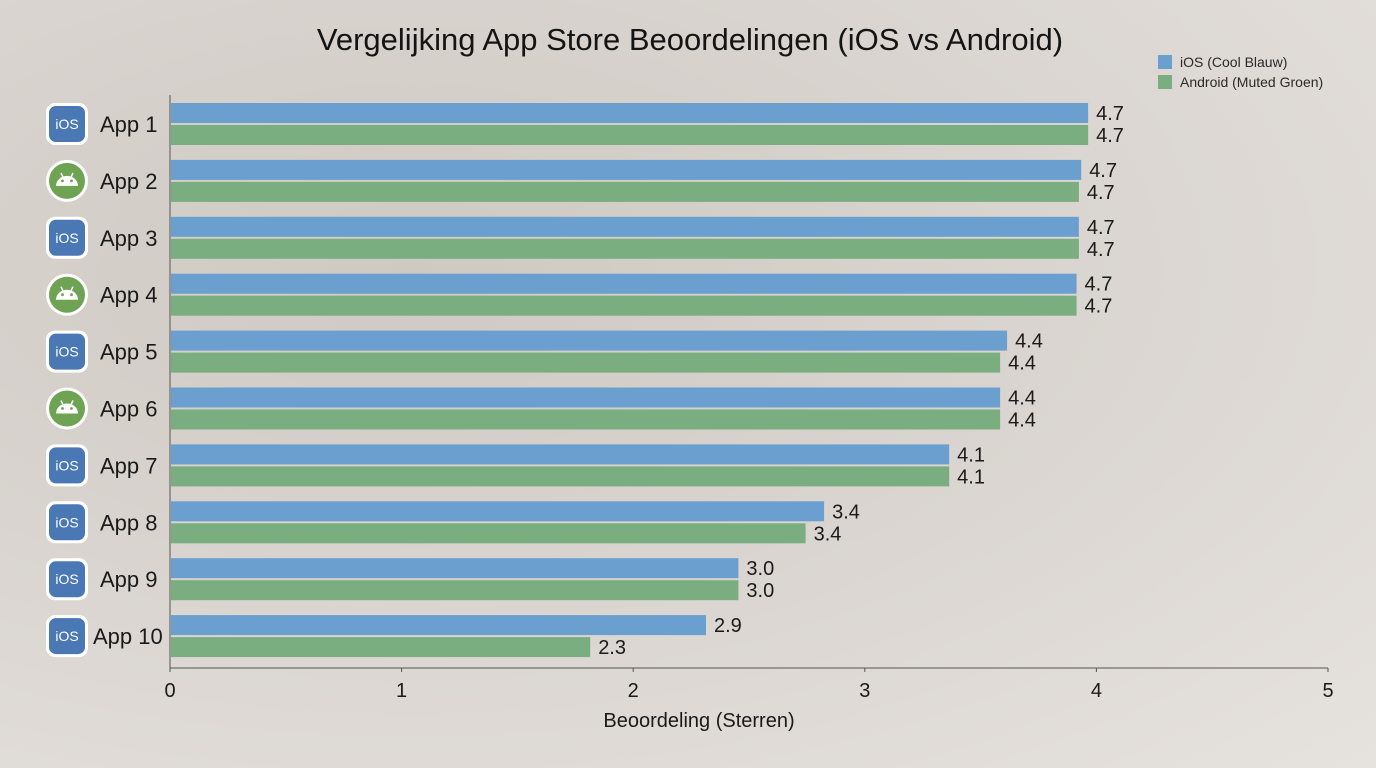 This screenshot has height=768, width=1376. I want to click on x-tick-label: 1, so click(401, 691).